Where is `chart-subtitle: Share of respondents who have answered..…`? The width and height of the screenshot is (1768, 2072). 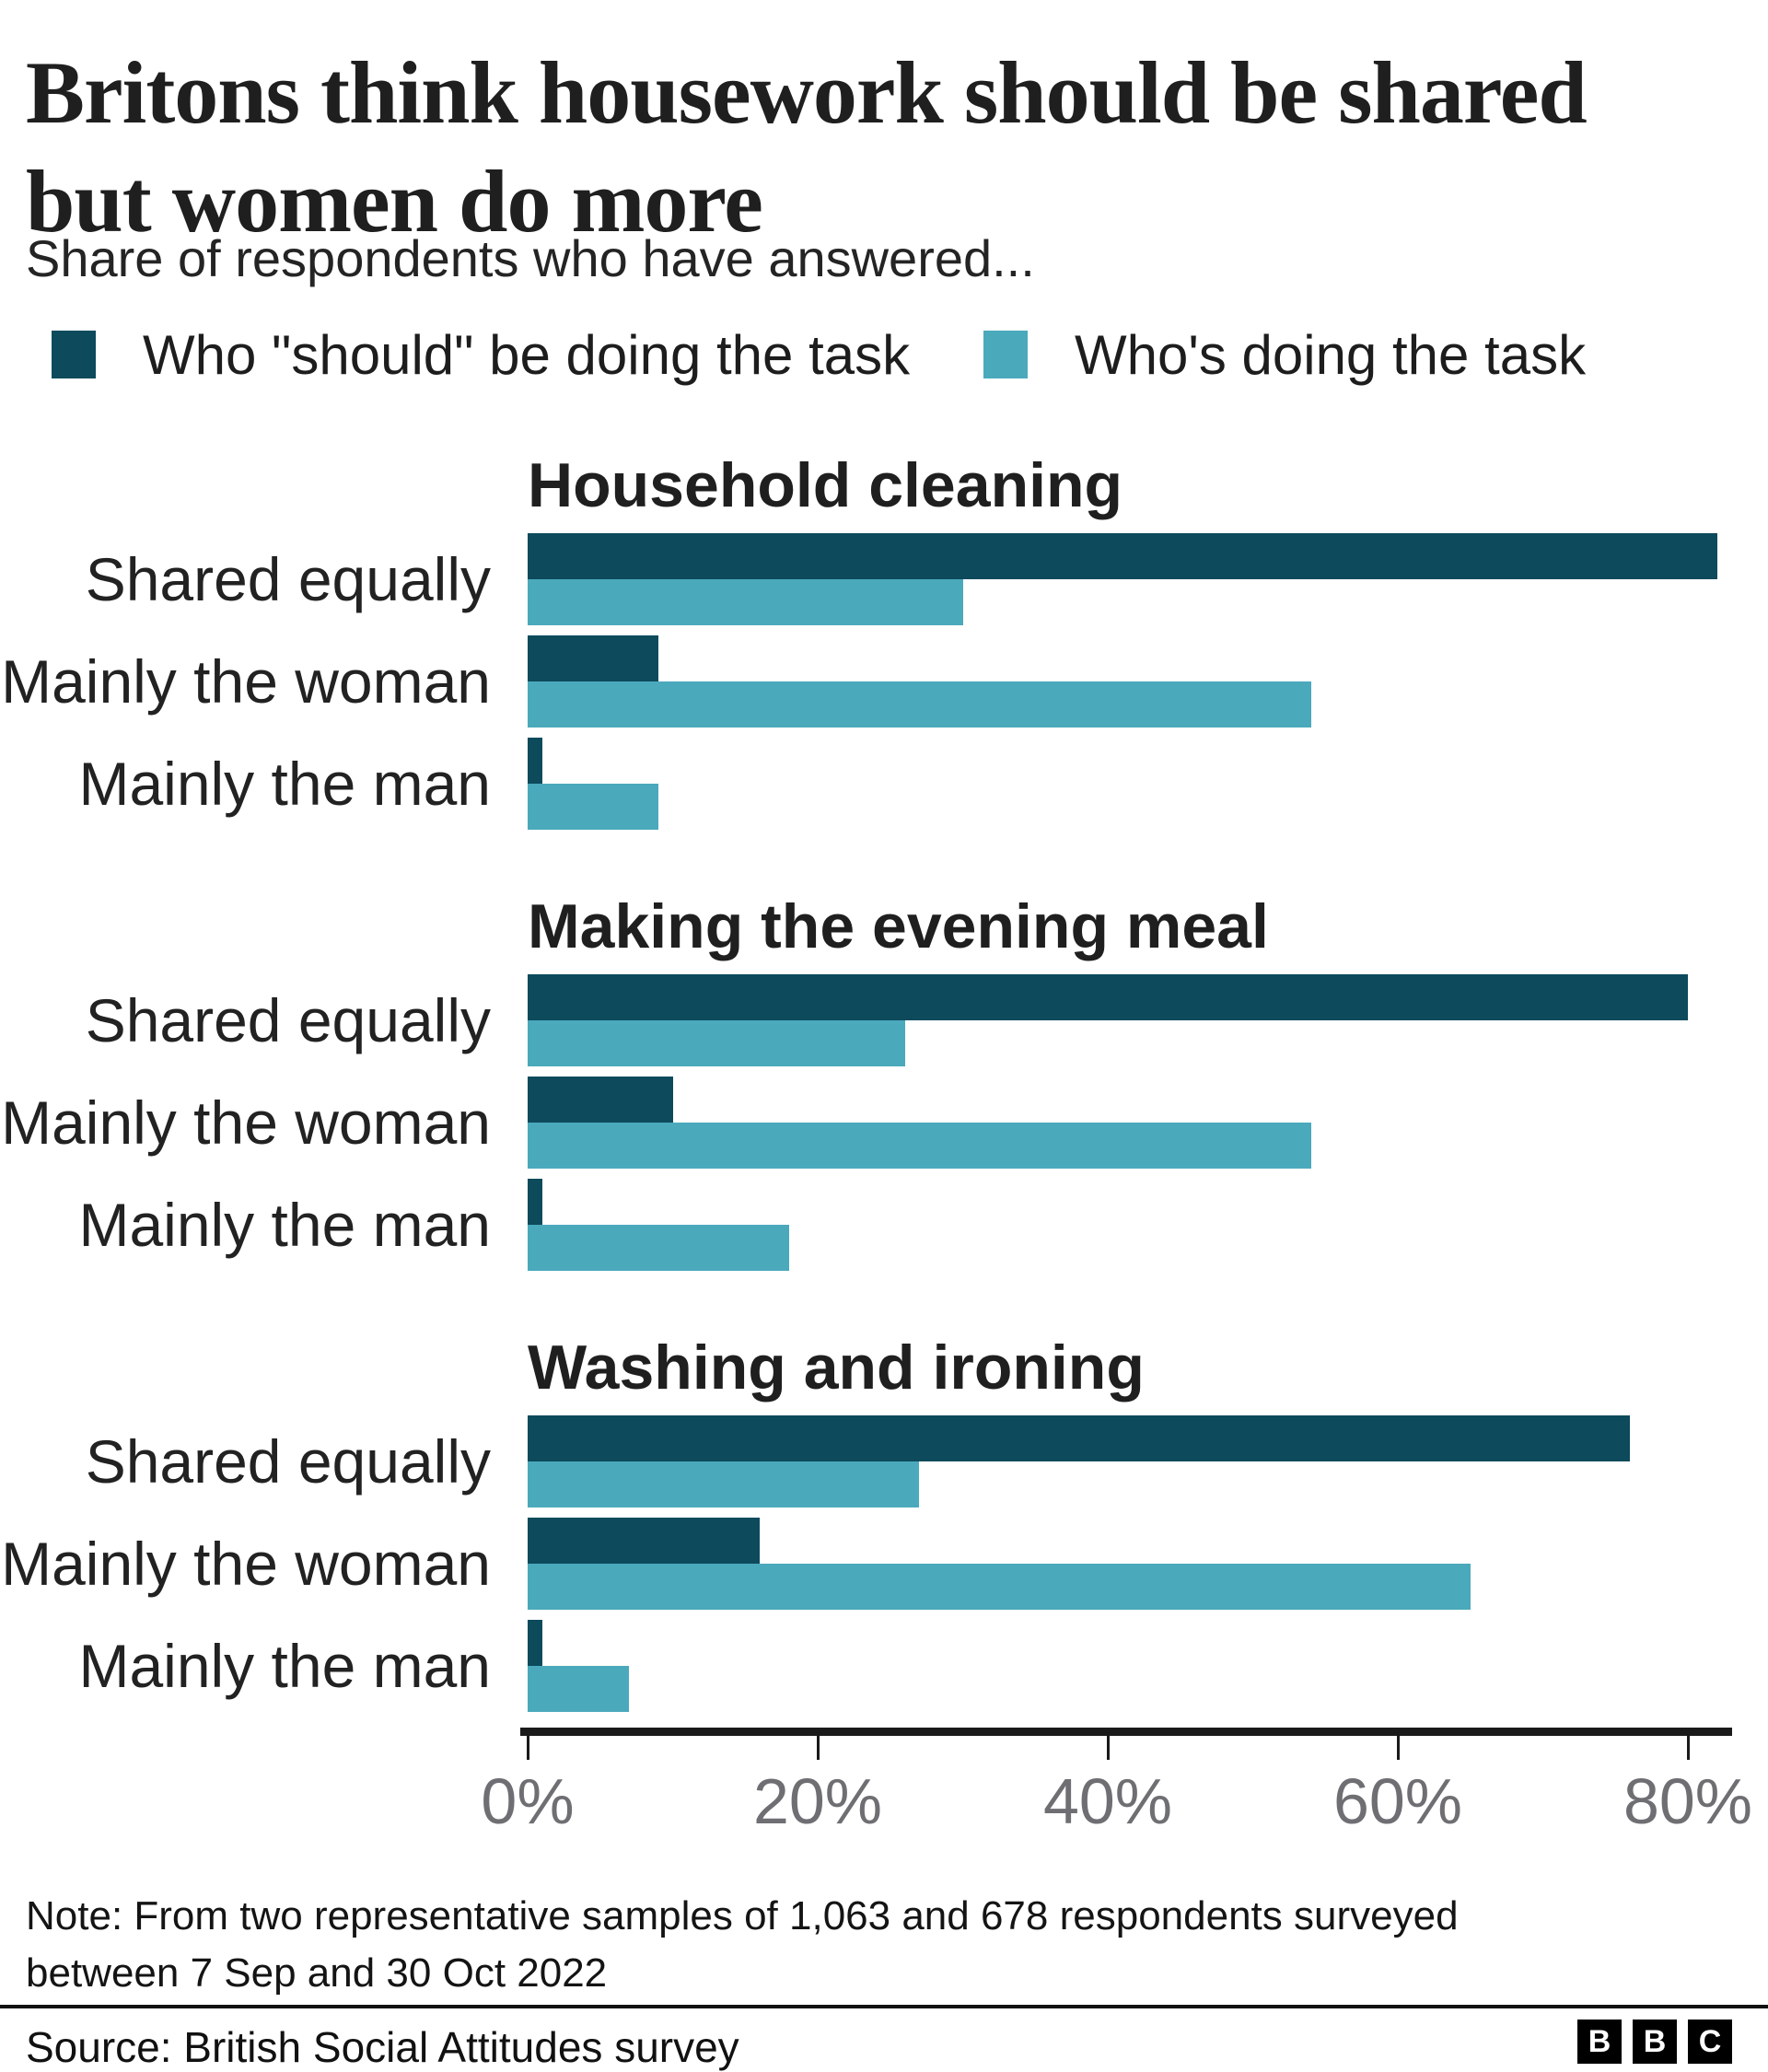
chart-subtitle: Share of respondents who have answered..… is located at coordinates (530, 258).